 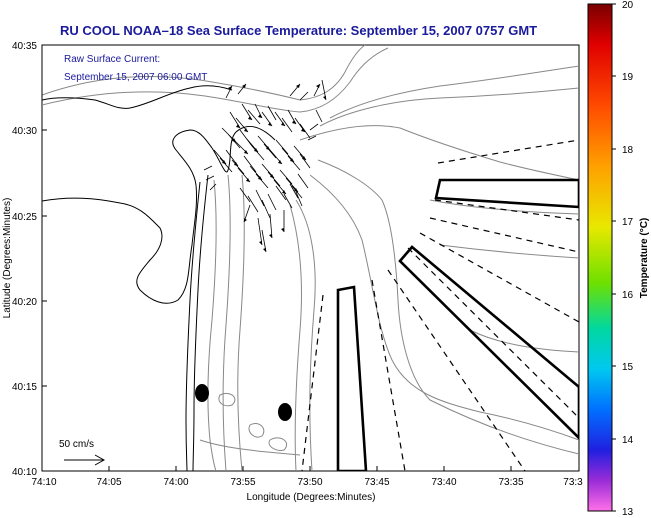 What do you see at coordinates (628, 150) in the screenshot?
I see `colorbar-tick-label: 18` at bounding box center [628, 150].